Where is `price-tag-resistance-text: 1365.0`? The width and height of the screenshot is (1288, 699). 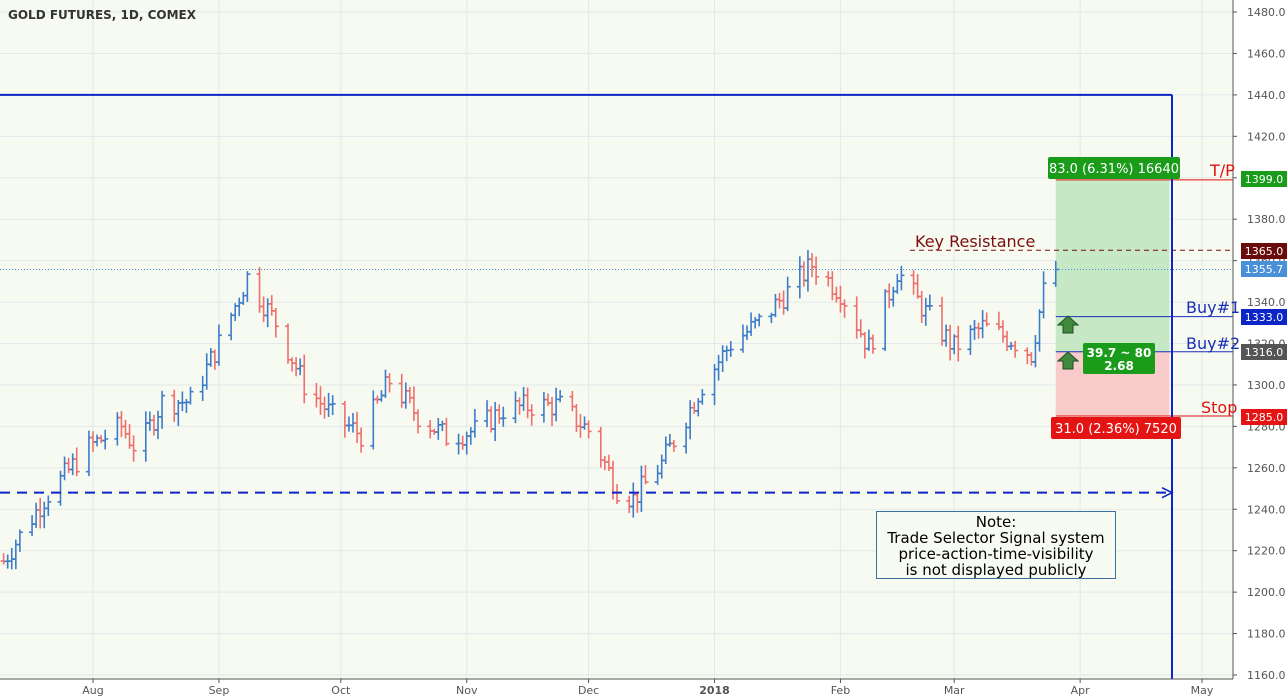 price-tag-resistance-text: 1365.0 is located at coordinates (1264, 251).